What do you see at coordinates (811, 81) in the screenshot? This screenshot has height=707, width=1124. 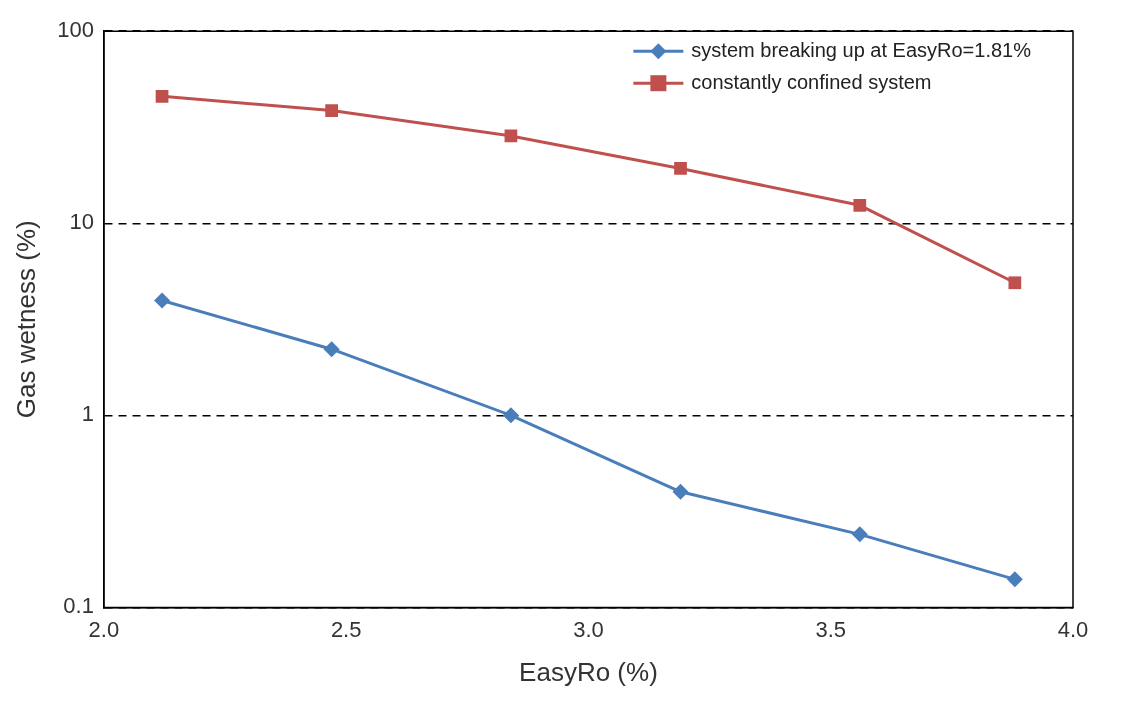 I see `legend-label: constantly confined system` at bounding box center [811, 81].